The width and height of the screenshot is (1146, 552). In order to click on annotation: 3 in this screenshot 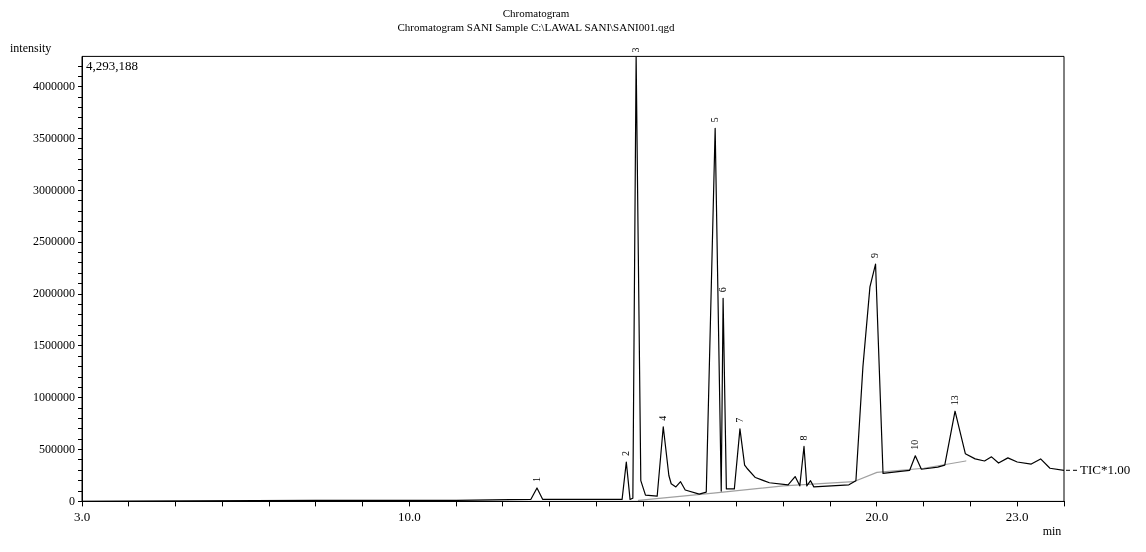, I will do `click(635, 50)`.